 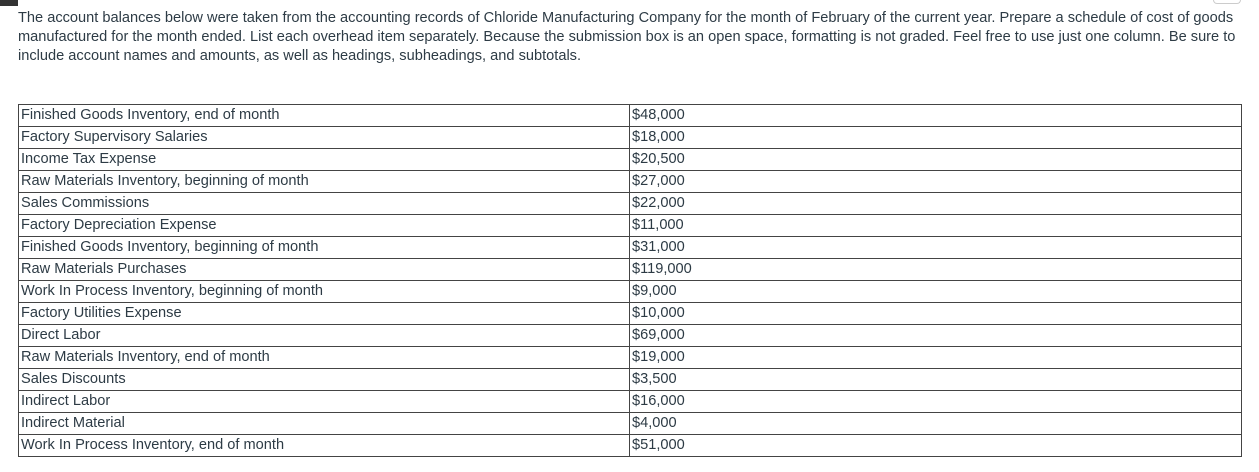 What do you see at coordinates (324, 423) in the screenshot?
I see `account-name: Indirect Material` at bounding box center [324, 423].